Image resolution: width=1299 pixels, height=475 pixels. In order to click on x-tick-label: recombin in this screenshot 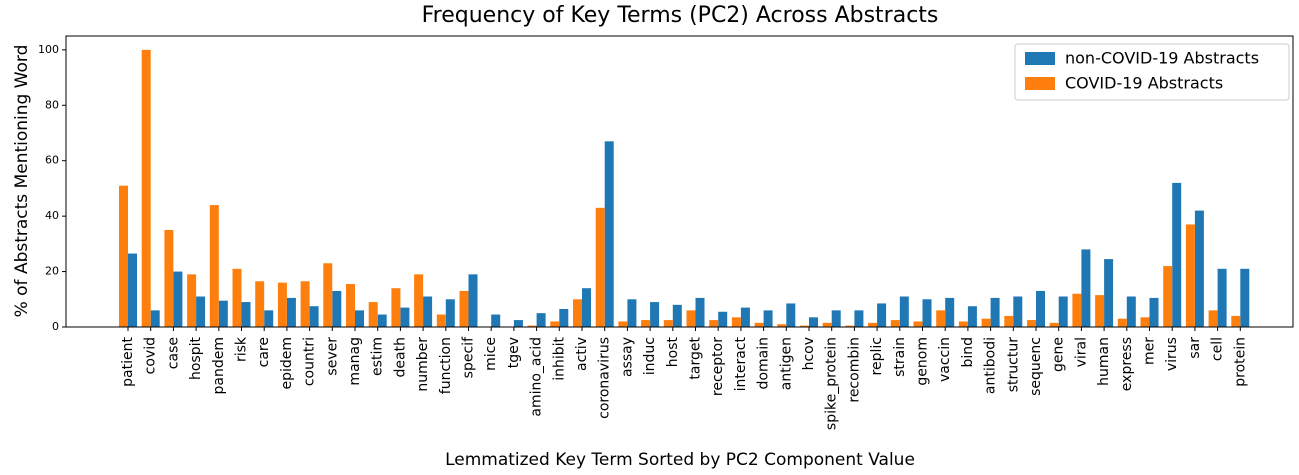, I will do `click(854, 370)`.